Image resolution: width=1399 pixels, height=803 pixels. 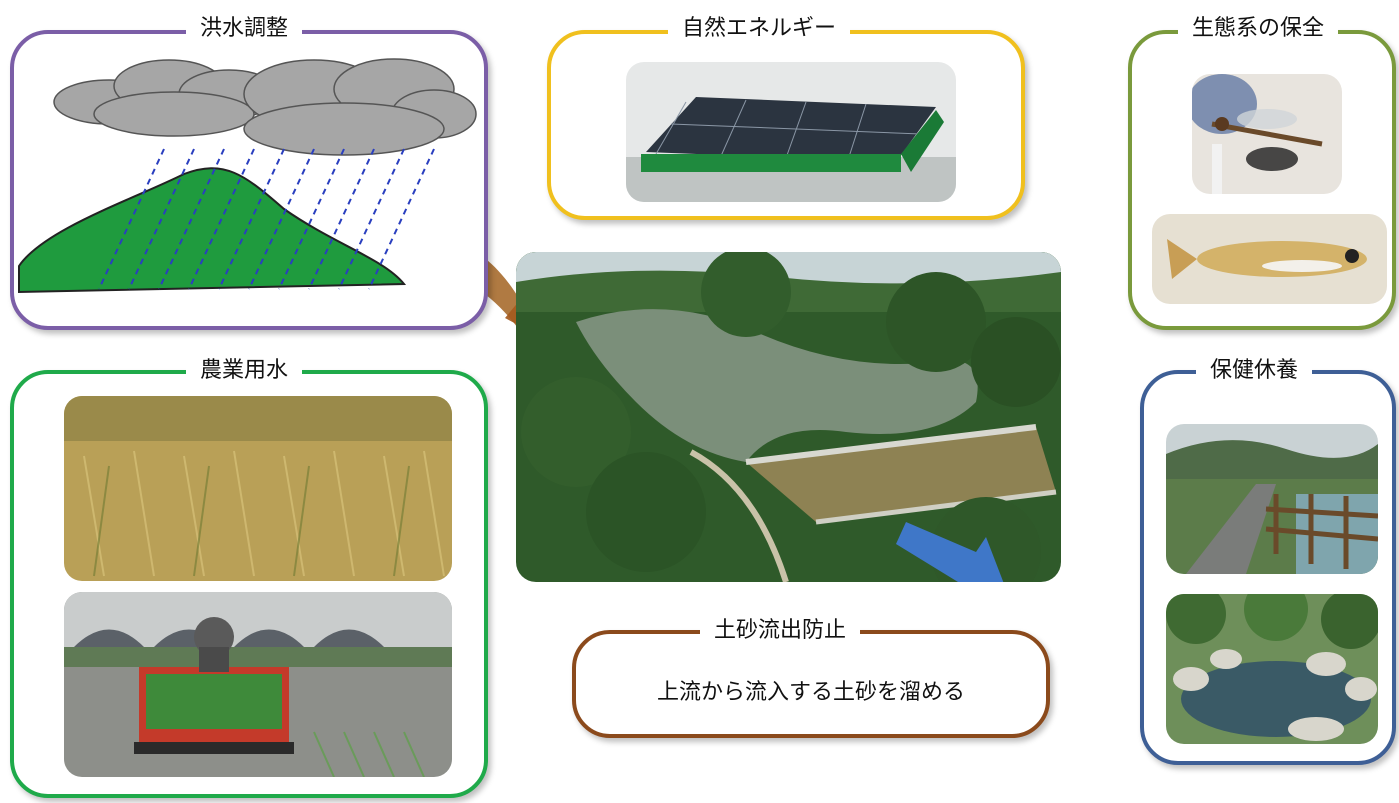 I want to click on outflow-arrow, so click(x=950, y=552).